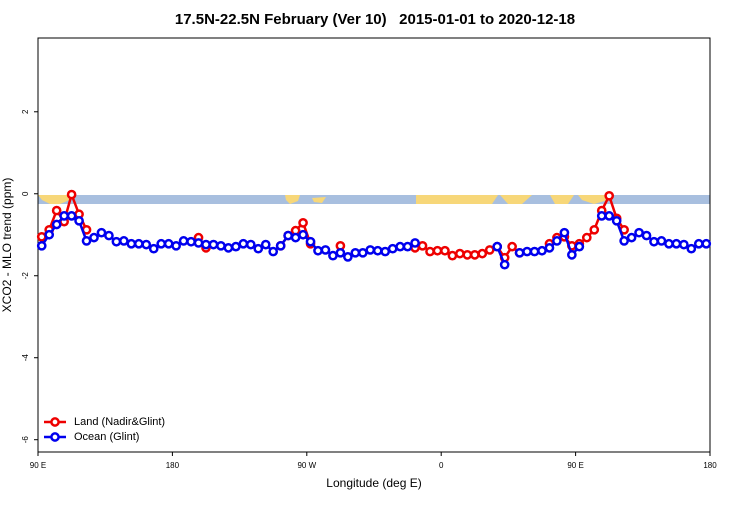  What do you see at coordinates (106, 437) in the screenshot?
I see `legend-label: Ocean (Glint)` at bounding box center [106, 437].